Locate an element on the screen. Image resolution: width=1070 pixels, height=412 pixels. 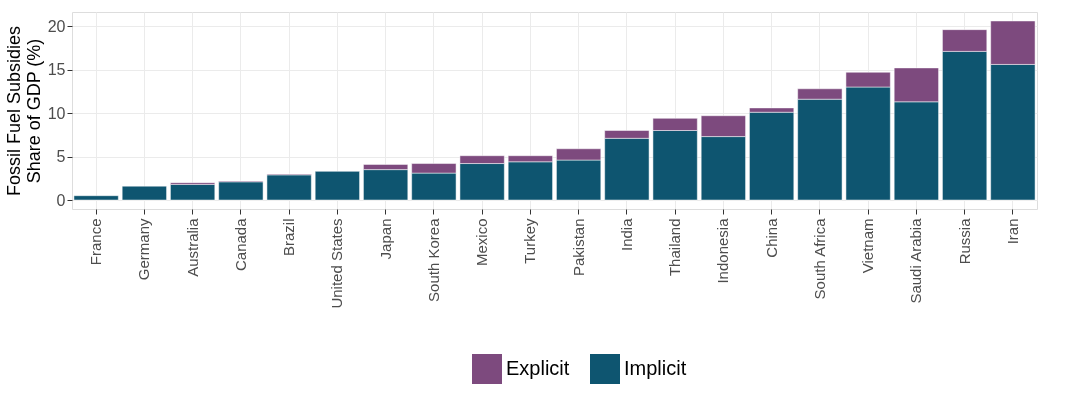
y-tick-label: 10 is located at coordinates (56, 113).